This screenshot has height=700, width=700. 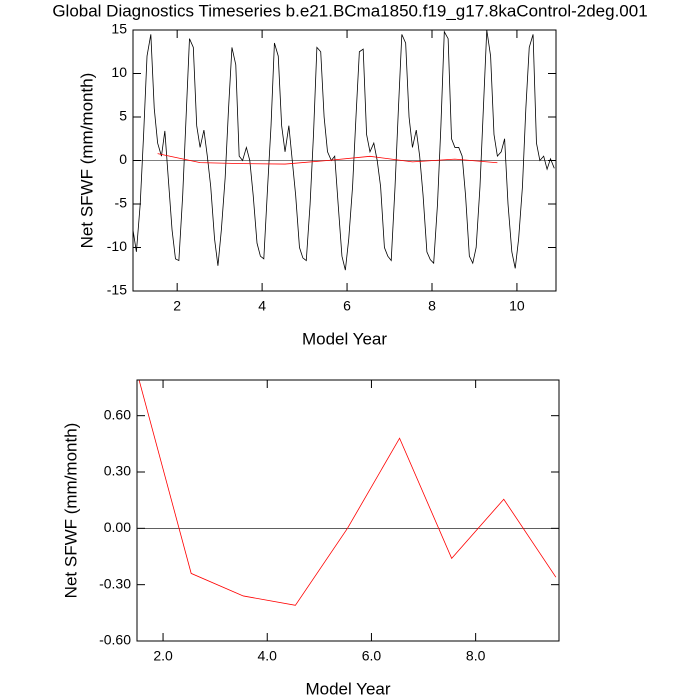 What do you see at coordinates (115, 640) in the screenshot?
I see `y-tick-label: -0.60` at bounding box center [115, 640].